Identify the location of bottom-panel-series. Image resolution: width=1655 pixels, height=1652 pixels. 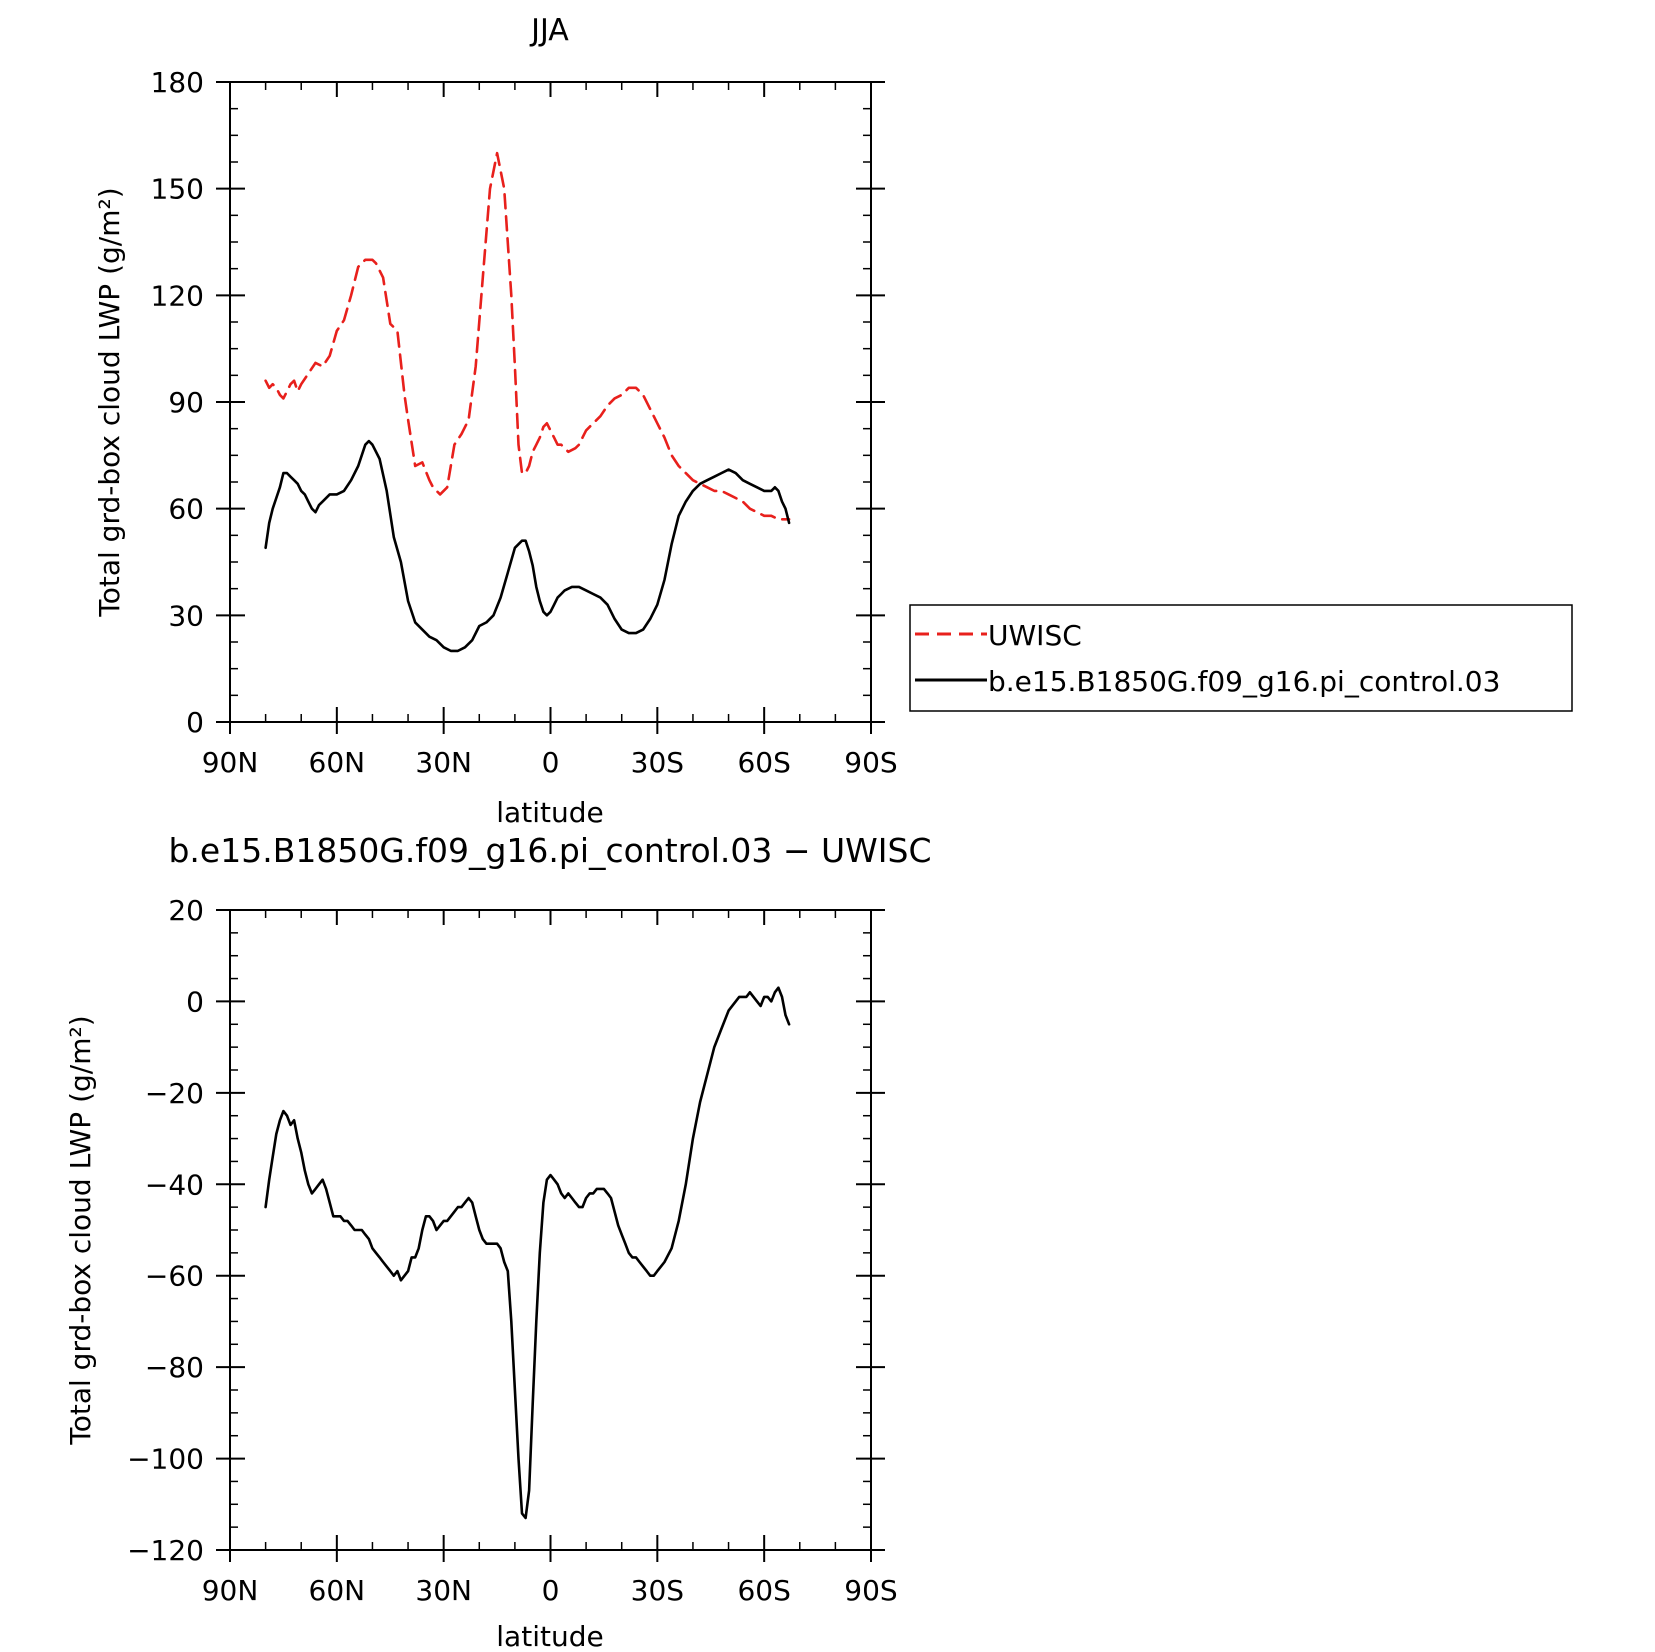
(527, 1253).